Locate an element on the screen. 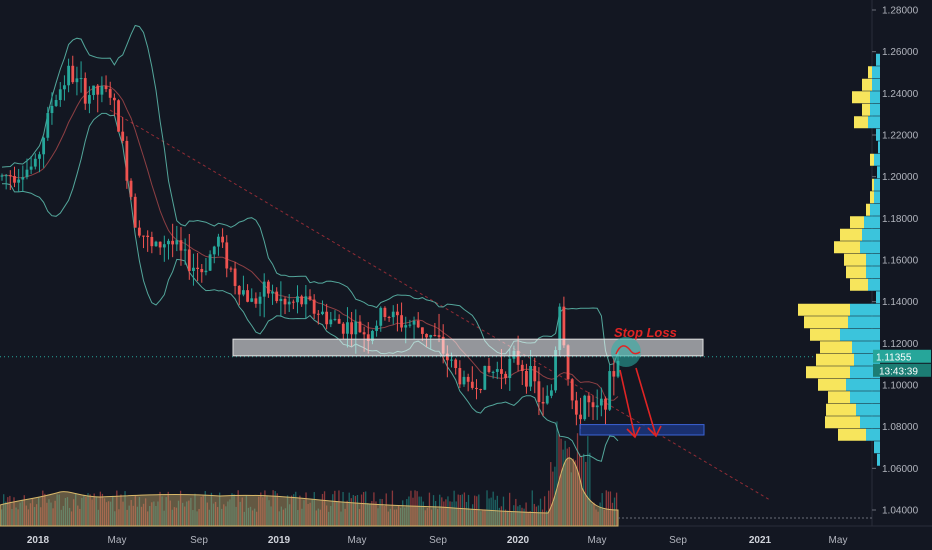 This screenshot has height=550, width=932. last-price-value: 1.11355 is located at coordinates (894, 357).